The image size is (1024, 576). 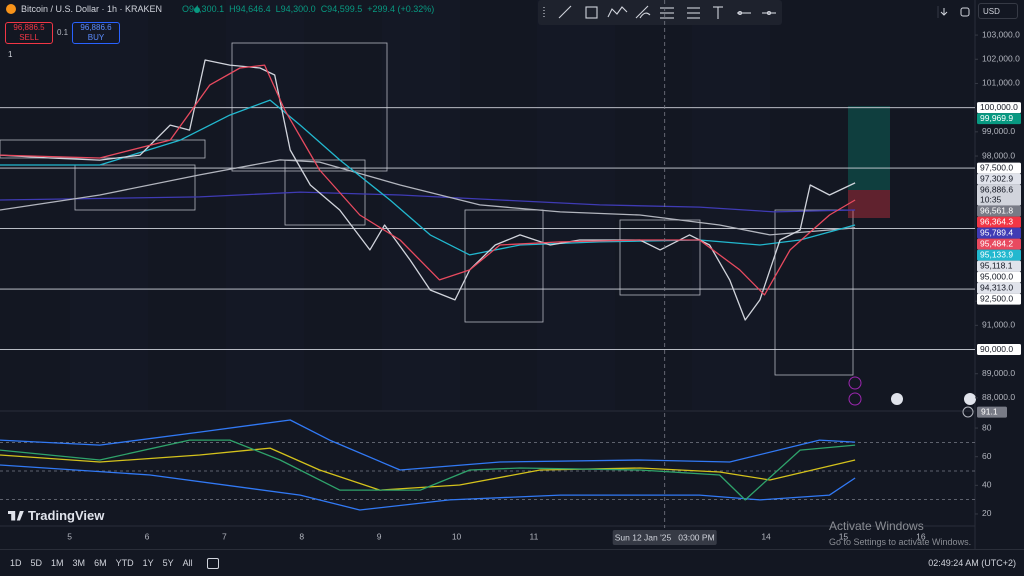 I want to click on logo-icon, so click(x=16, y=515).